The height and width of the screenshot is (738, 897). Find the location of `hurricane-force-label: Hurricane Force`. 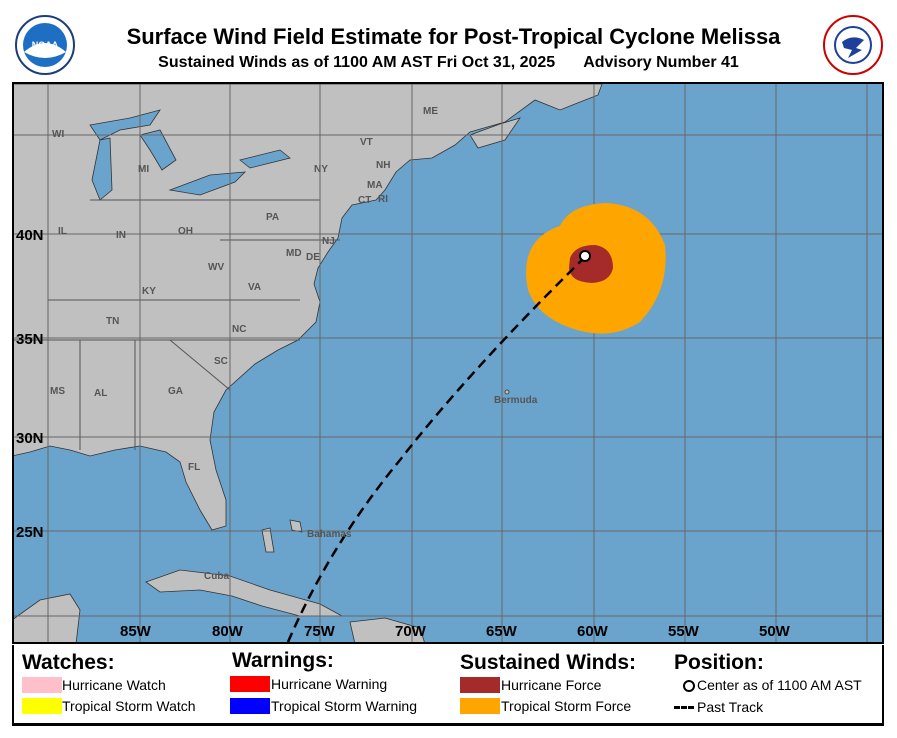

hurricane-force-label: Hurricane Force is located at coordinates (551, 685).